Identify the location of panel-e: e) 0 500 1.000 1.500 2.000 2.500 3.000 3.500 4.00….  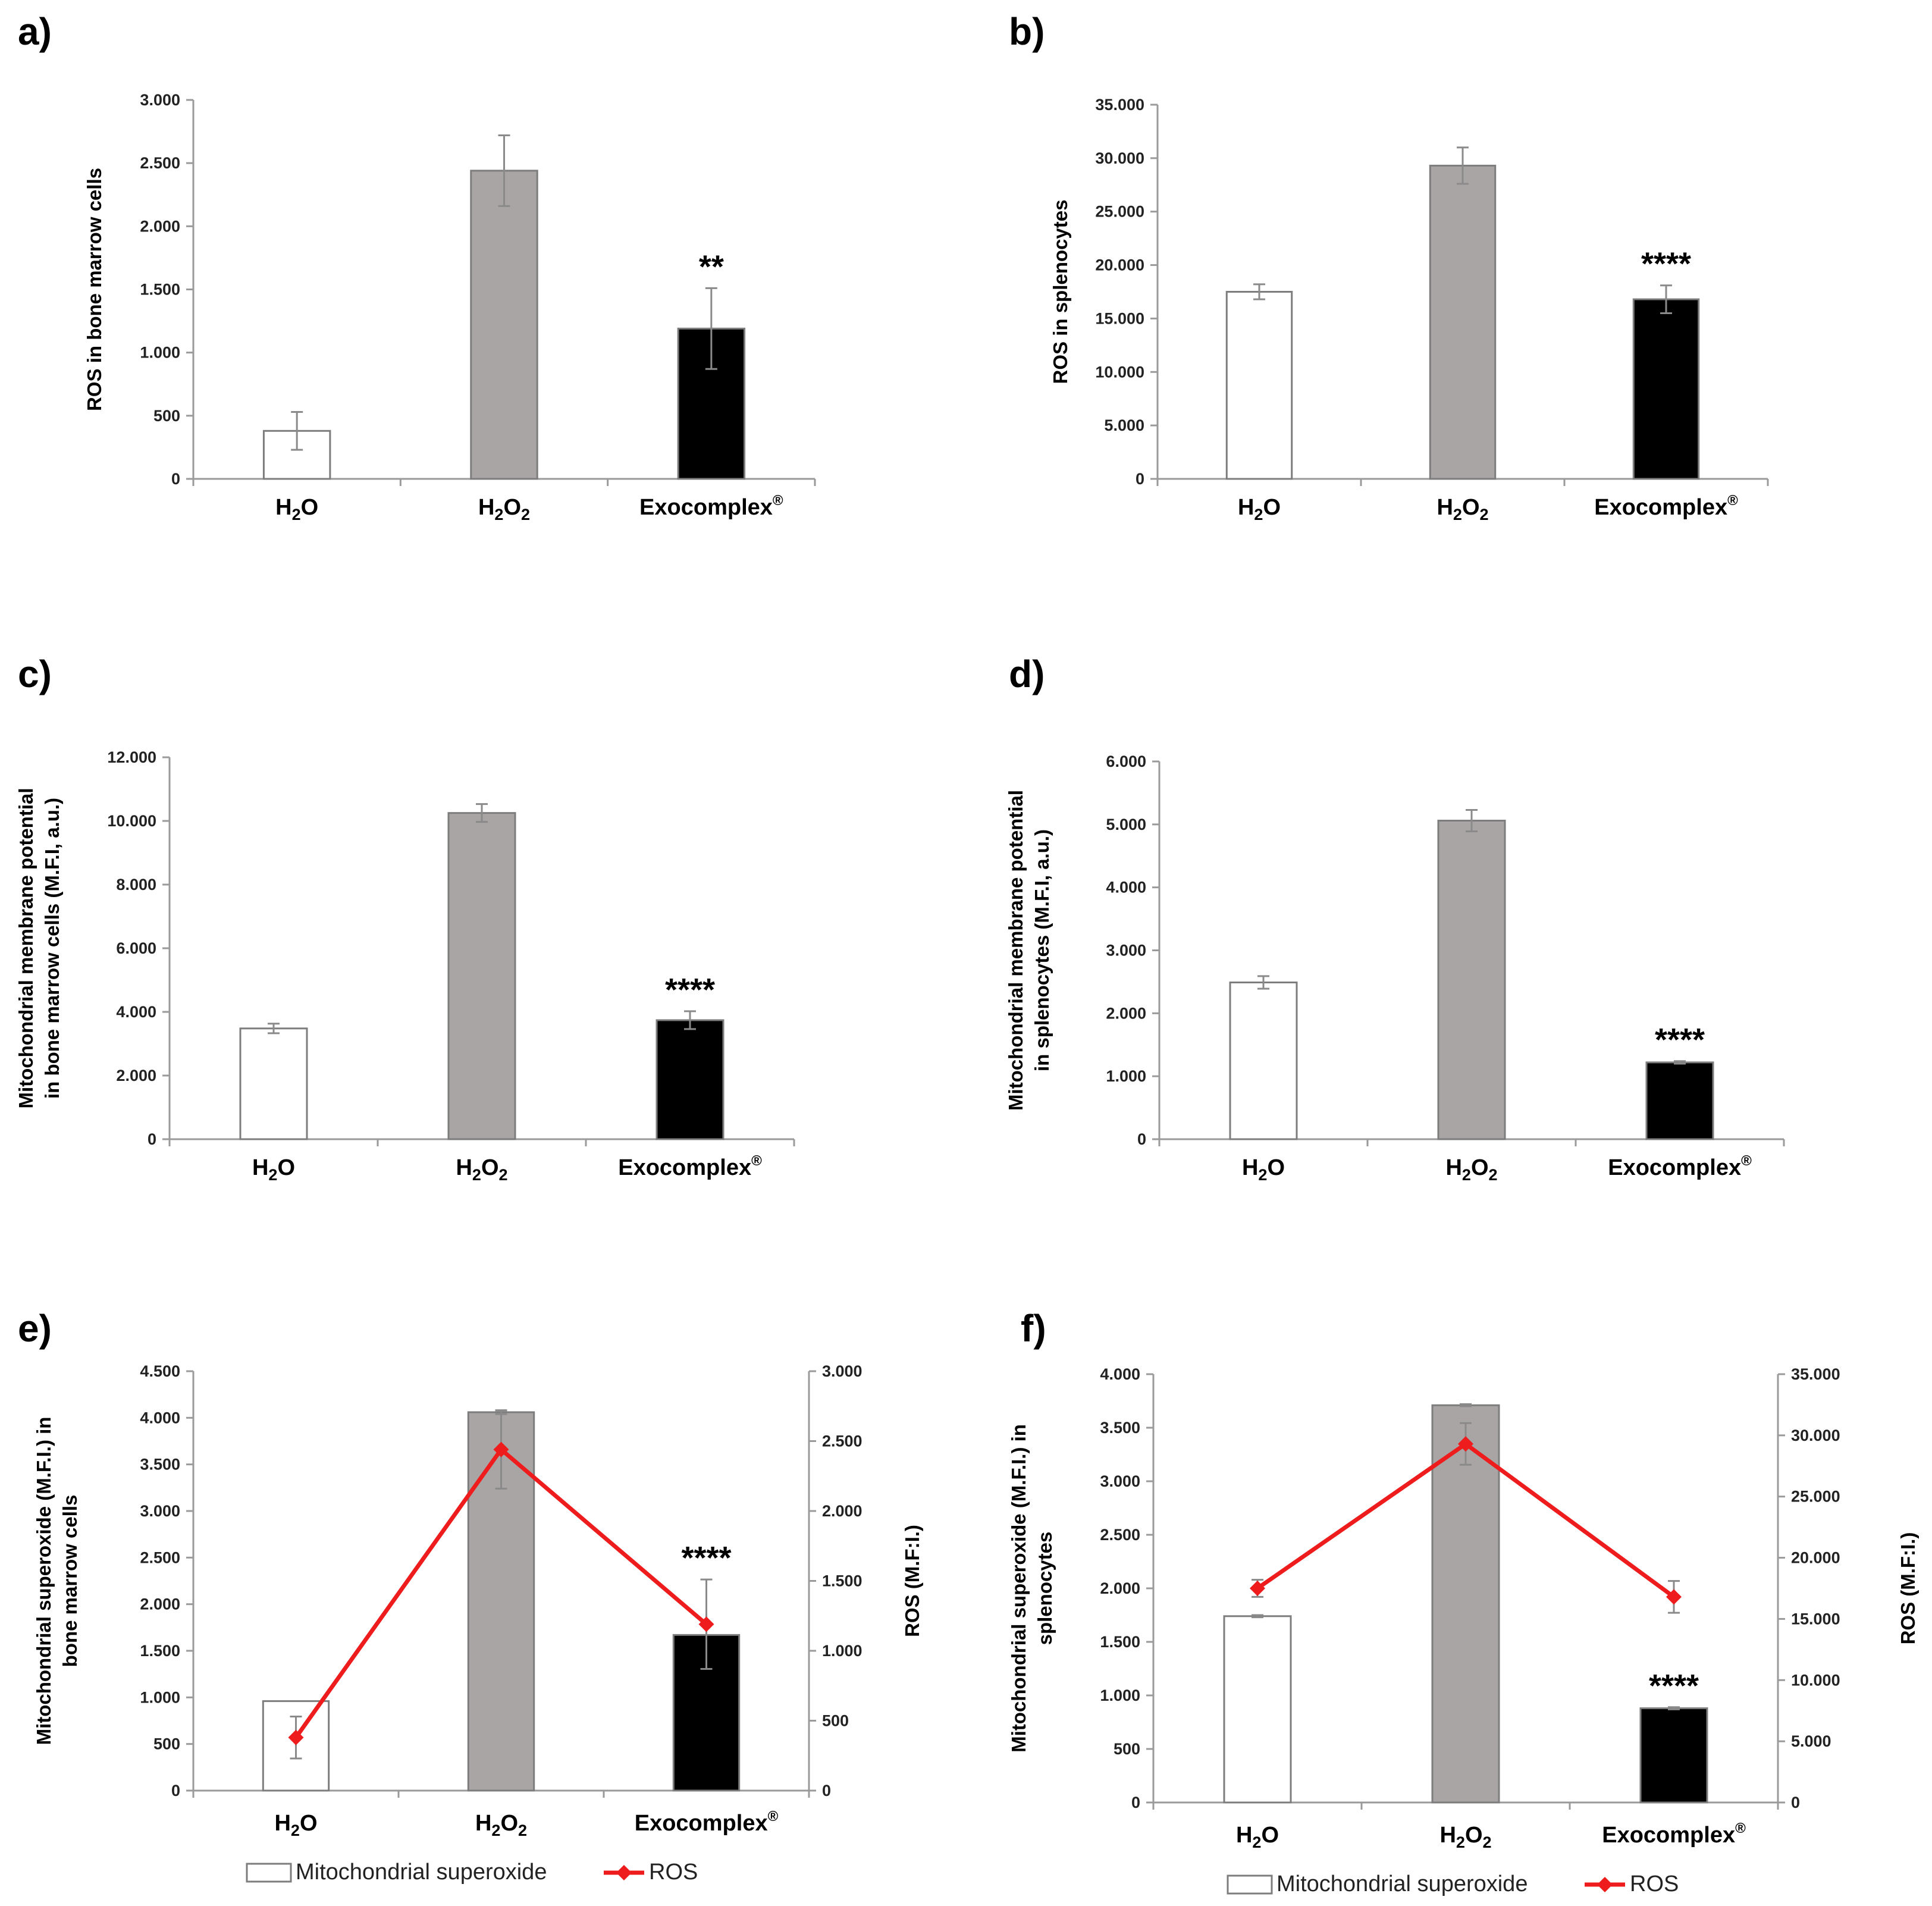
(470, 1596).